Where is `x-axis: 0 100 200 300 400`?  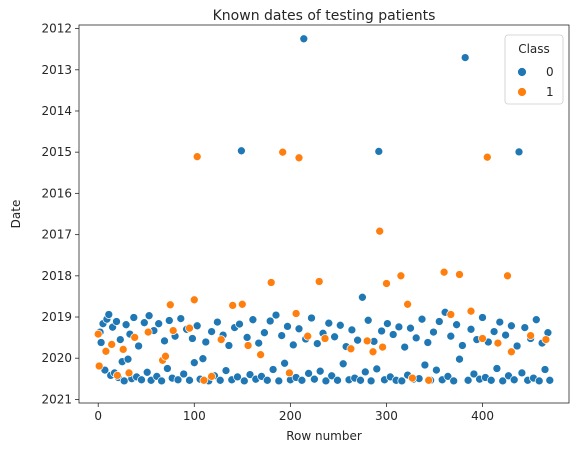 x-axis: 0 100 200 300 400 is located at coordinates (294, 413).